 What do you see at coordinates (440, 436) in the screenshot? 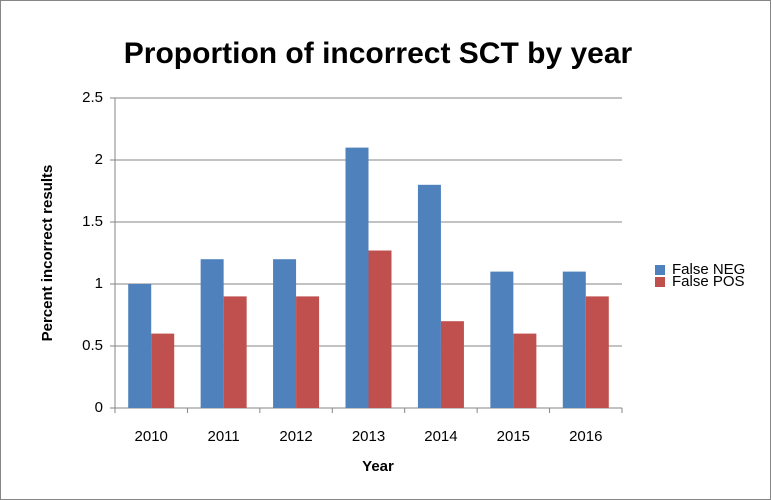
I see `x-tick-label: 2014` at bounding box center [440, 436].